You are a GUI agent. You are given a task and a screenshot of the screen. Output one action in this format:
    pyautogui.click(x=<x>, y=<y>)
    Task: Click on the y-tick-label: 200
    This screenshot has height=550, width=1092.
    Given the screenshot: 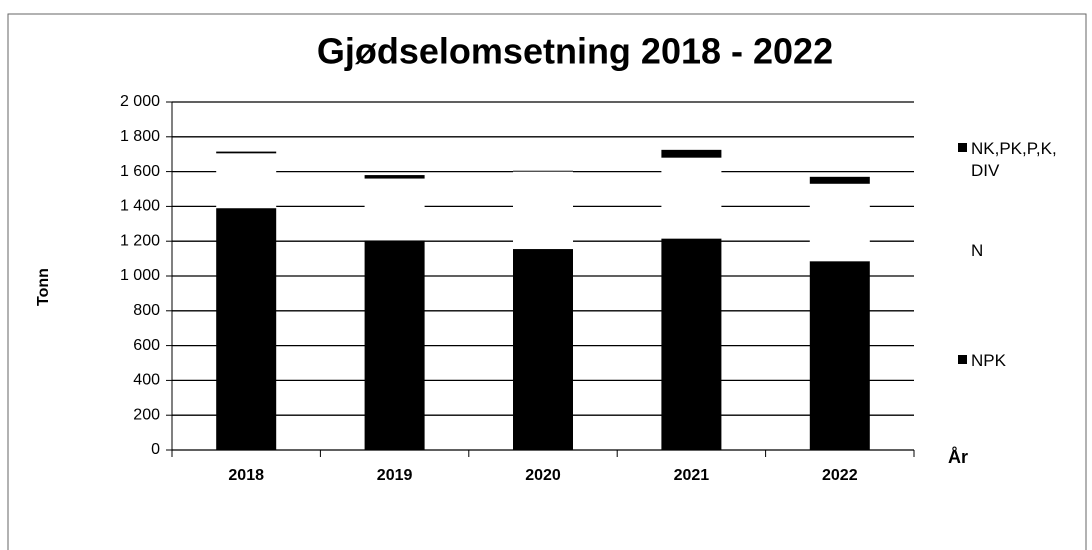 What is the action you would take?
    pyautogui.click(x=146, y=414)
    